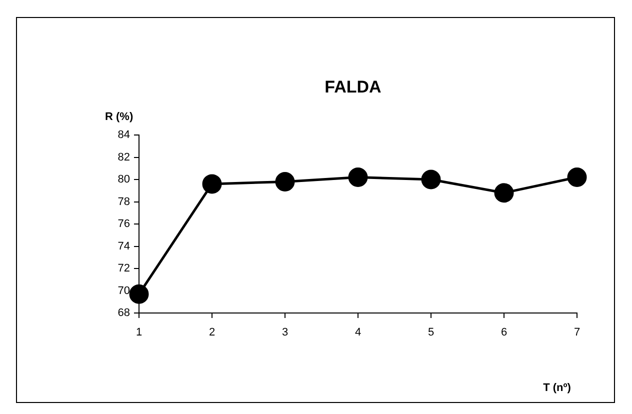 The height and width of the screenshot is (414, 632). I want to click on y-axis-title: R (%), so click(119, 117).